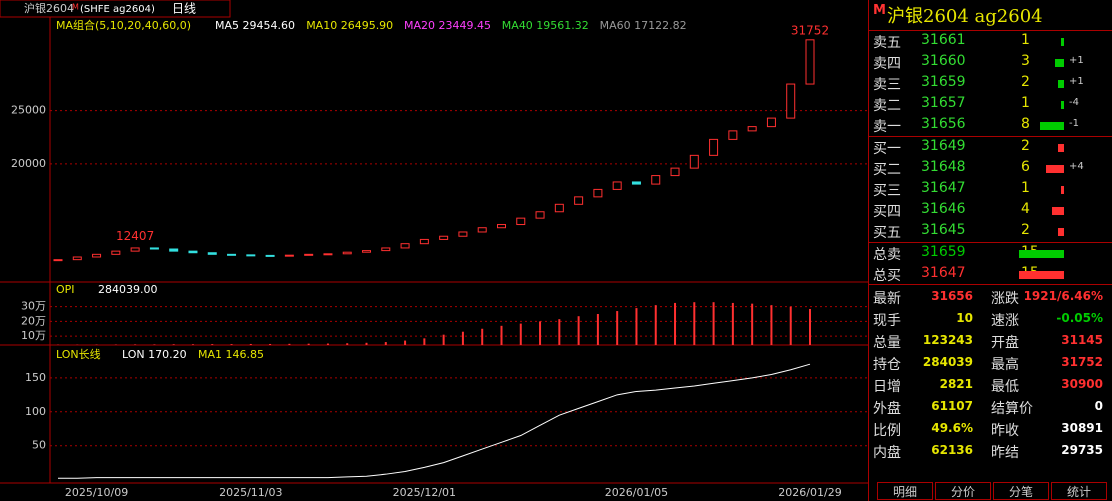 The height and width of the screenshot is (501, 1112). Describe the element at coordinates (887, 365) in the screenshot. I see `stat-label: 持仓` at that location.